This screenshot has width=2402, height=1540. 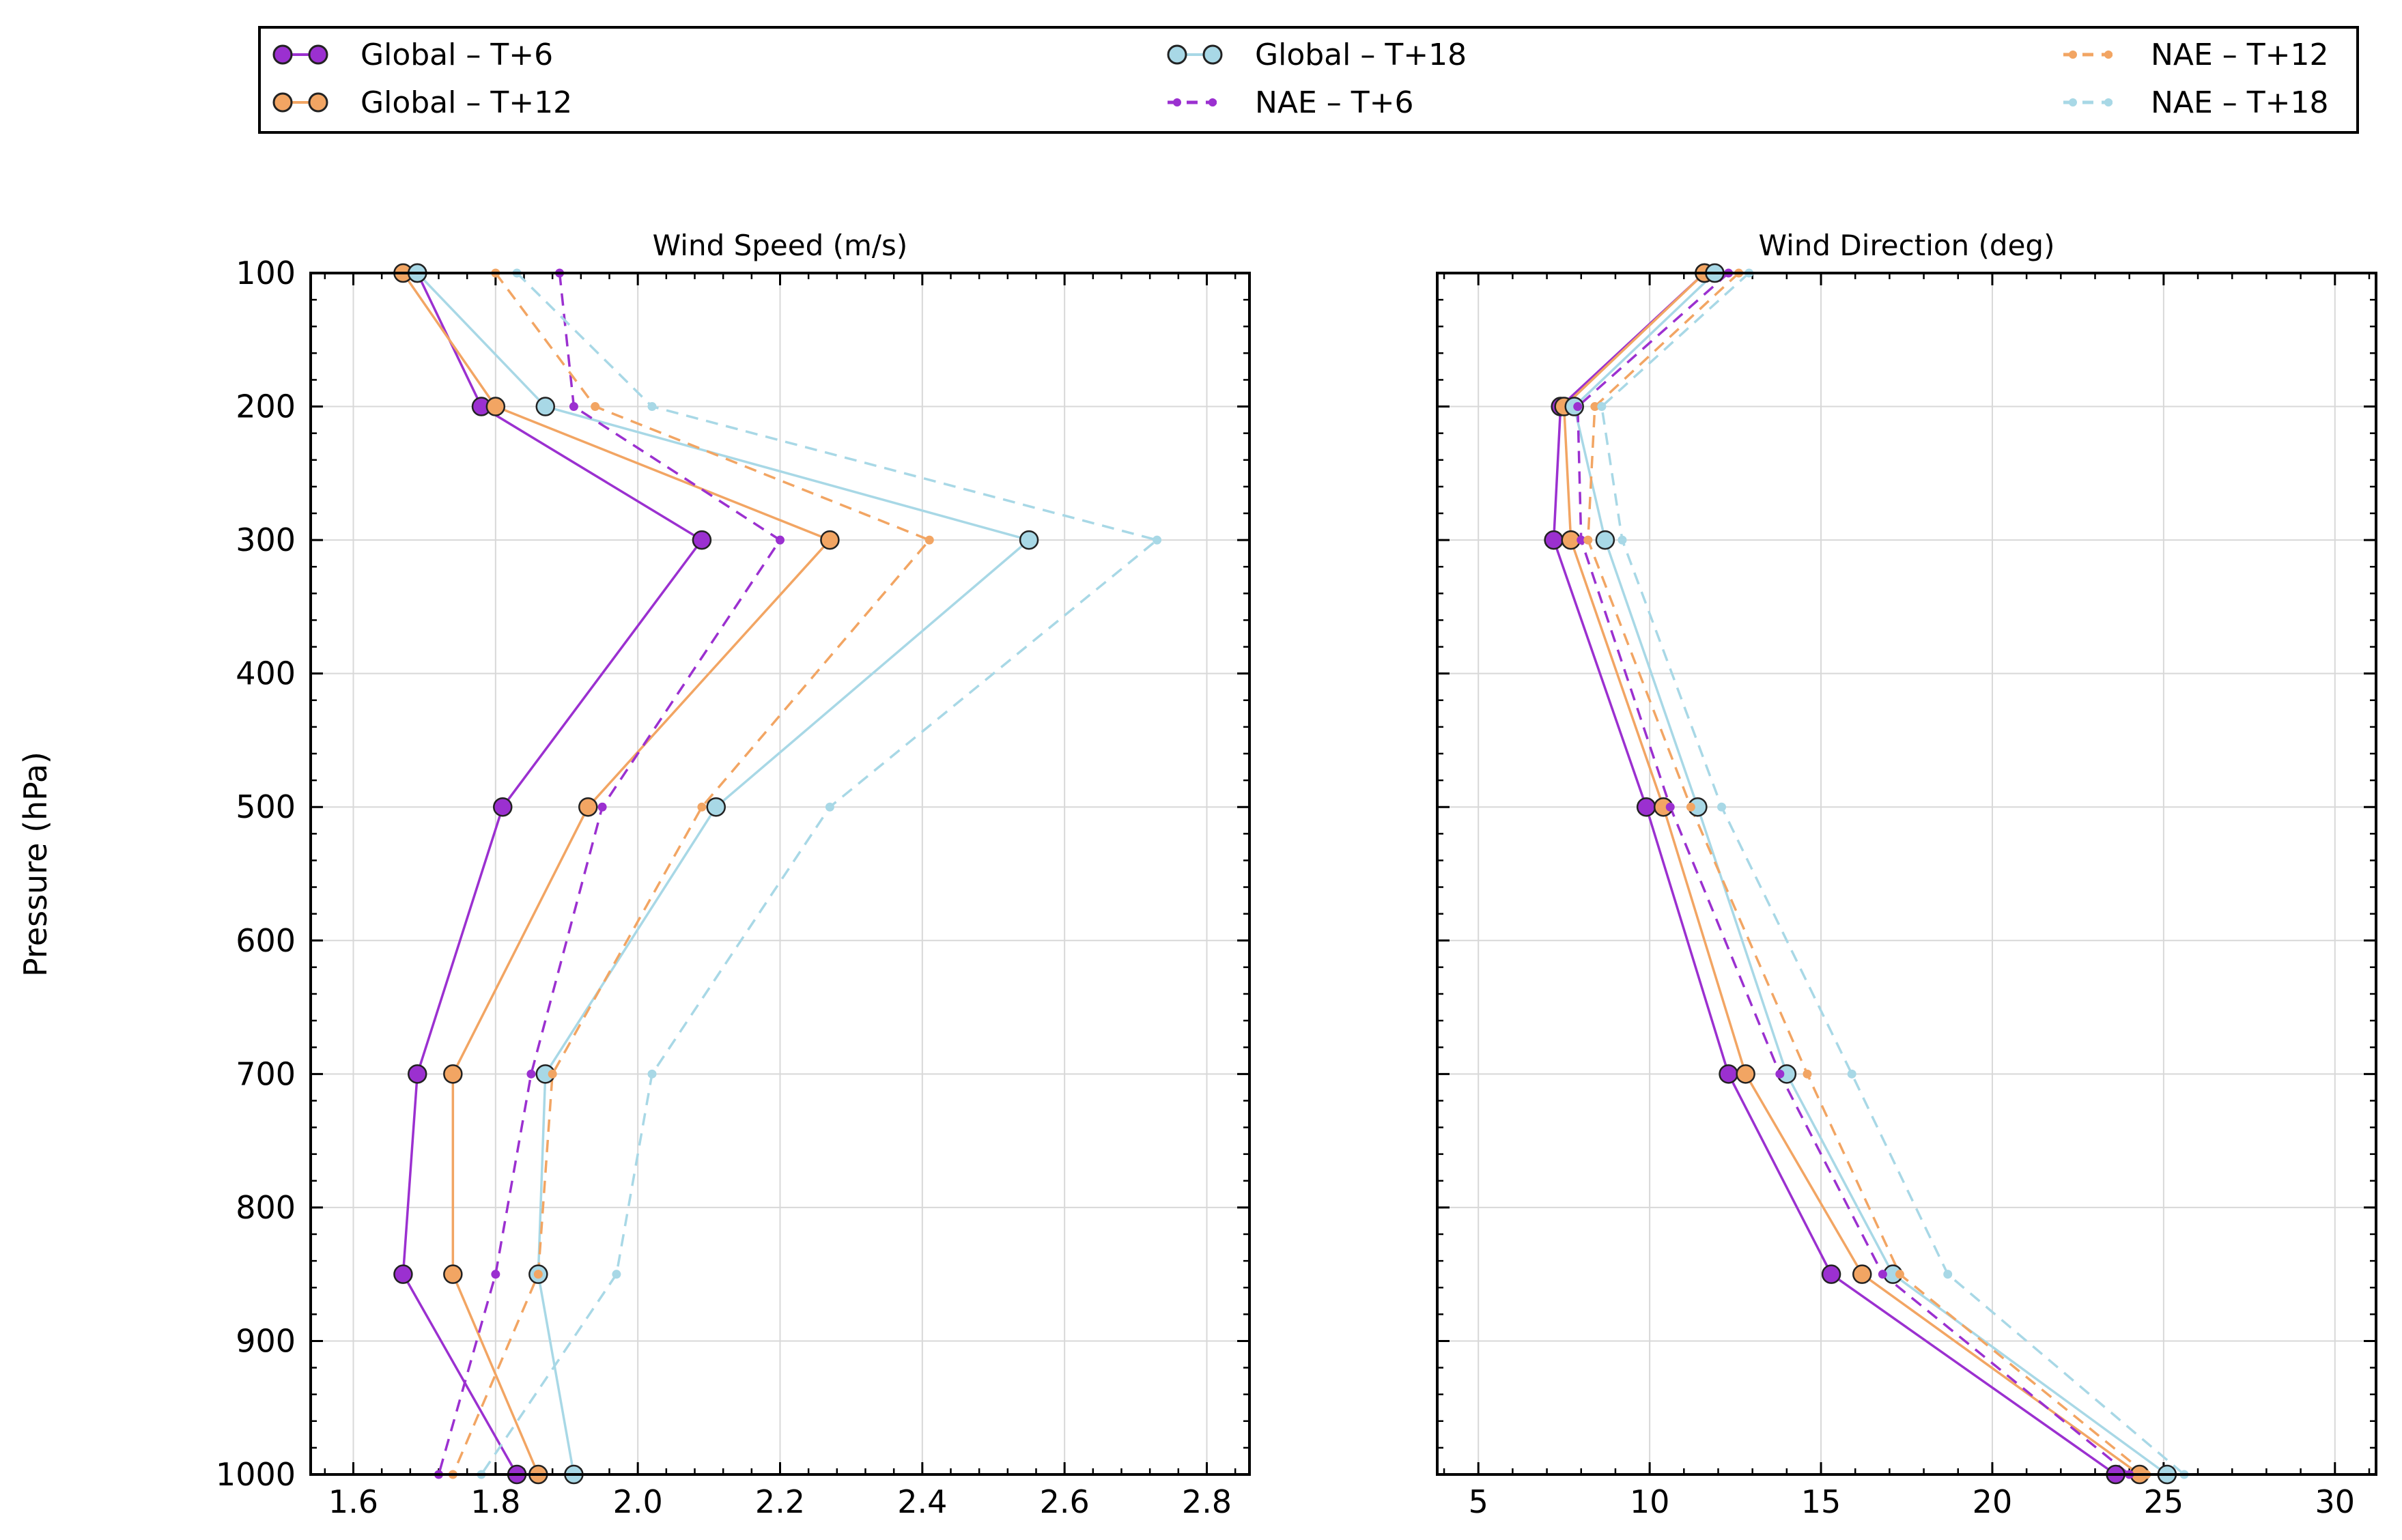 I want to click on x-tick-label: 2.4, so click(x=922, y=1501).